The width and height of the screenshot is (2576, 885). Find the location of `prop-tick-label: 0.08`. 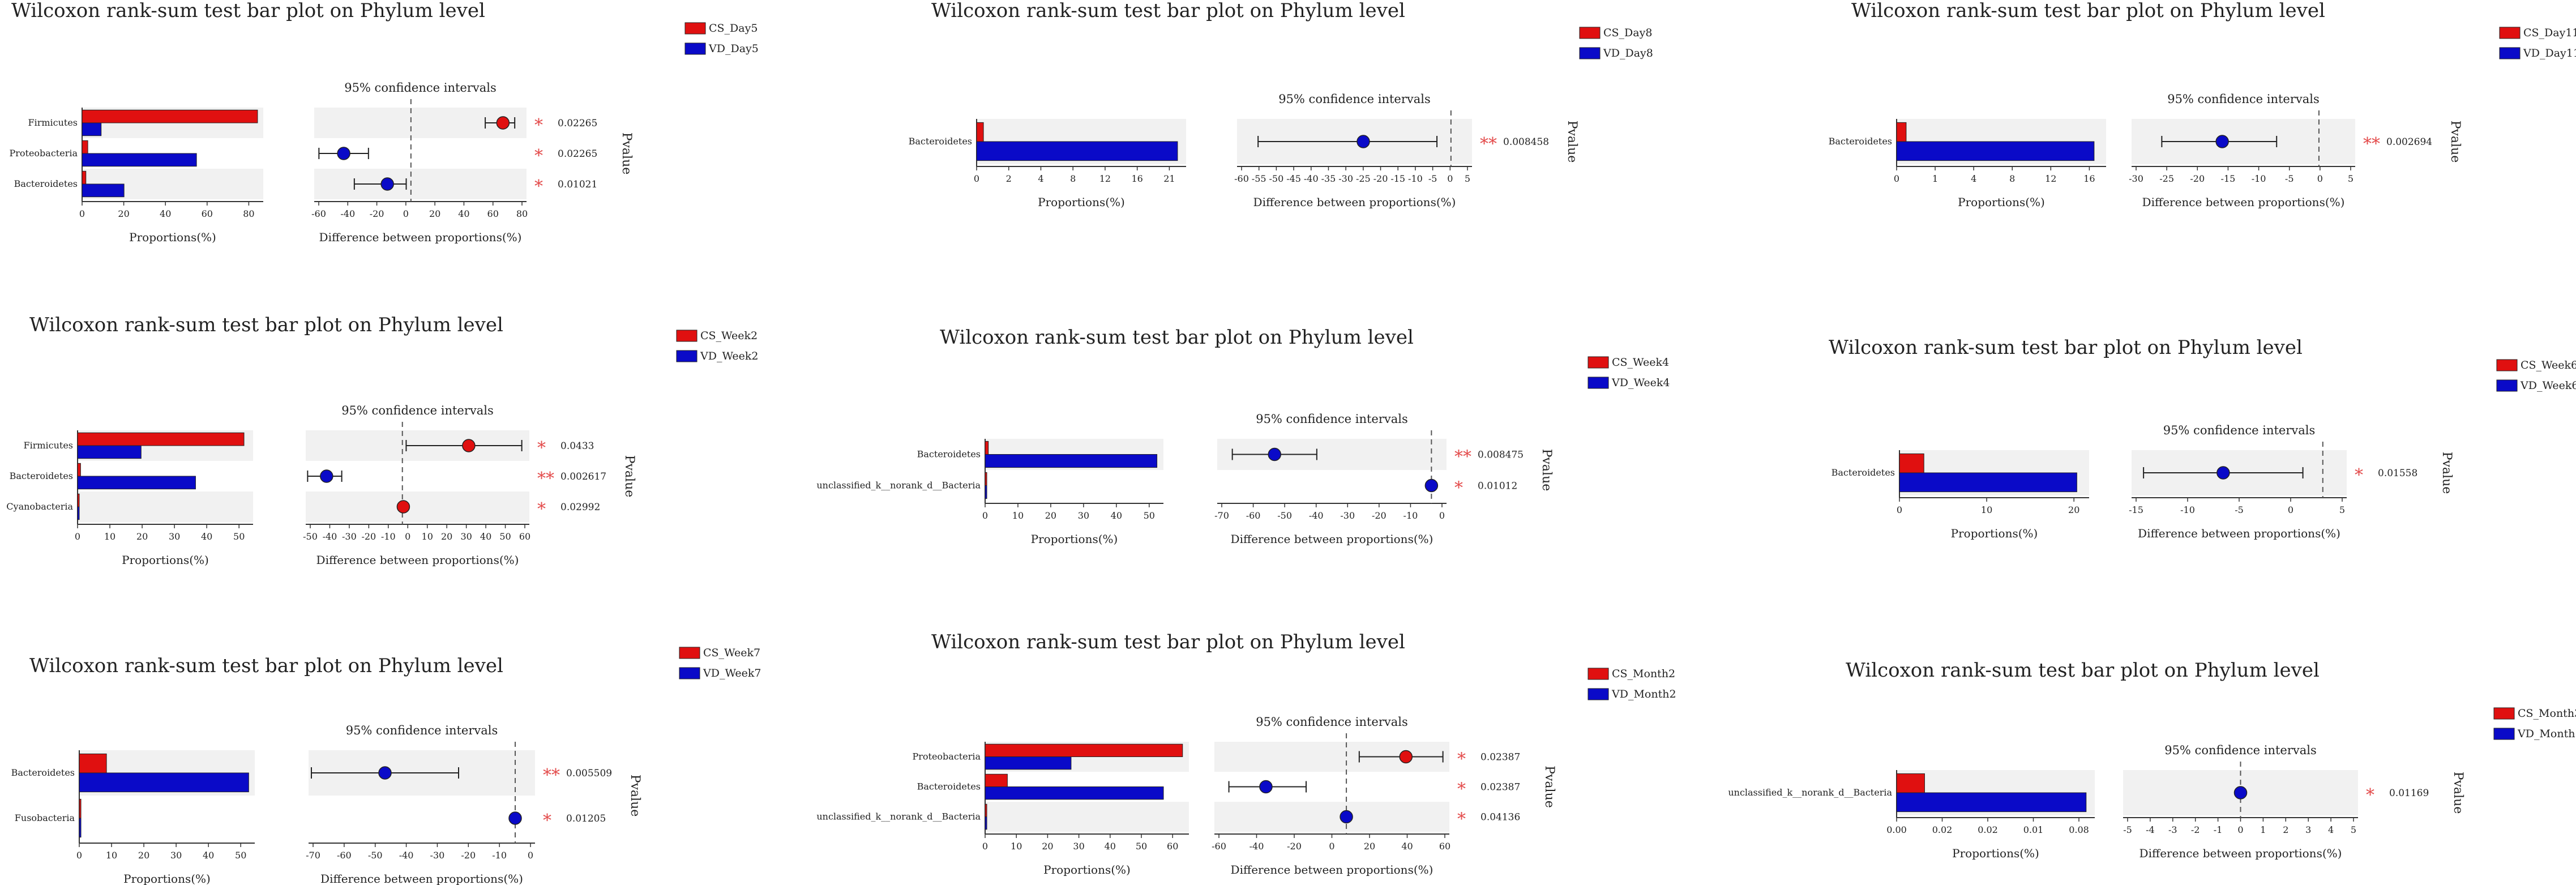

prop-tick-label: 0.08 is located at coordinates (2079, 829).